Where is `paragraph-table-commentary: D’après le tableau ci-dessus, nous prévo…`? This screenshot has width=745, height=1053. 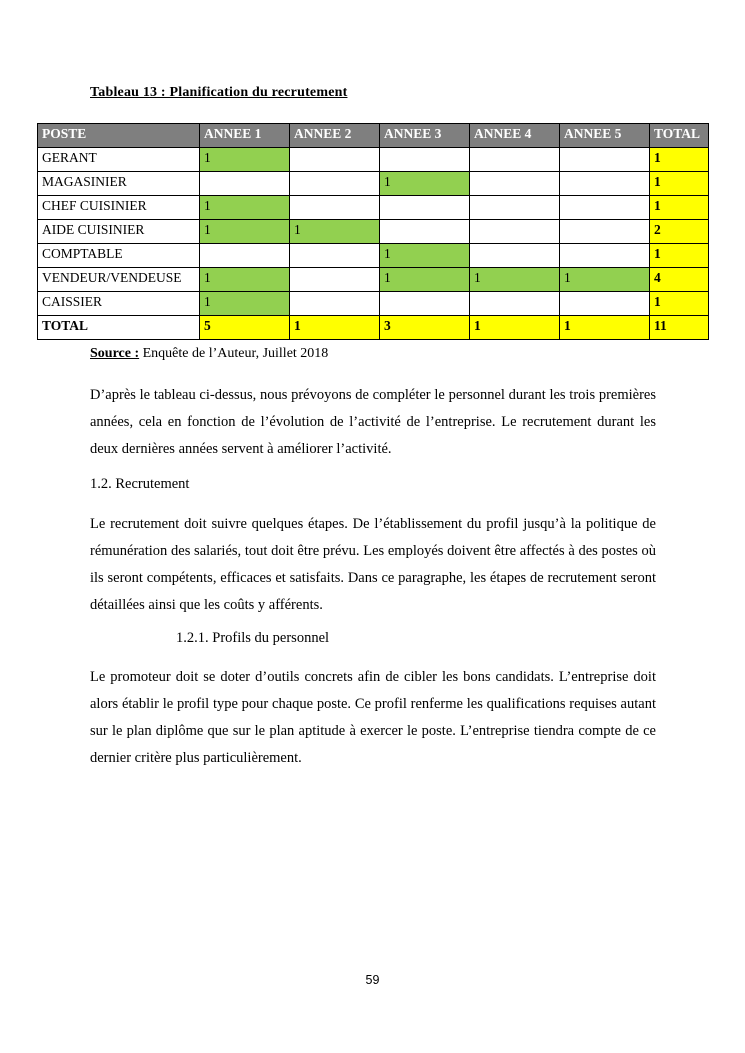 paragraph-table-commentary: D’après le tableau ci-dessus, nous prévo… is located at coordinates (373, 422).